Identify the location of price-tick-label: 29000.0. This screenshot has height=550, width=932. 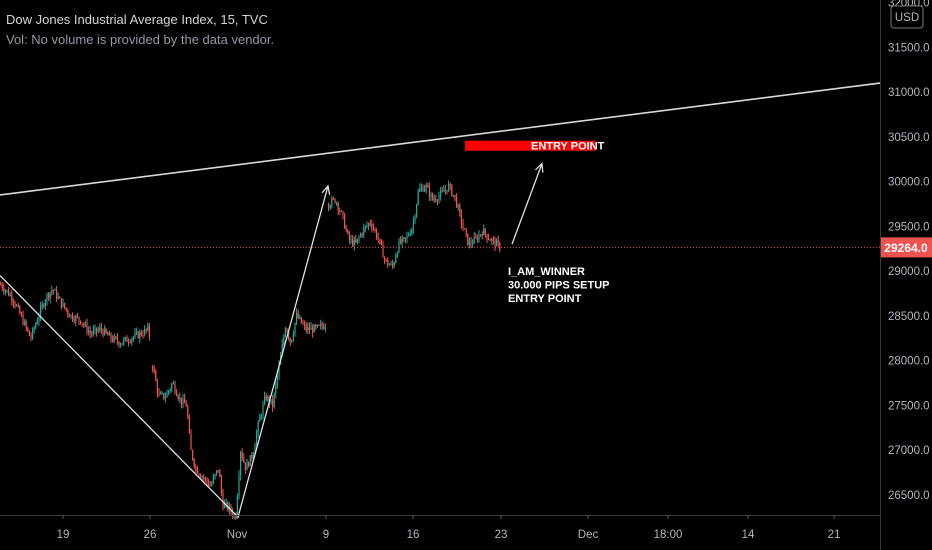
(909, 272).